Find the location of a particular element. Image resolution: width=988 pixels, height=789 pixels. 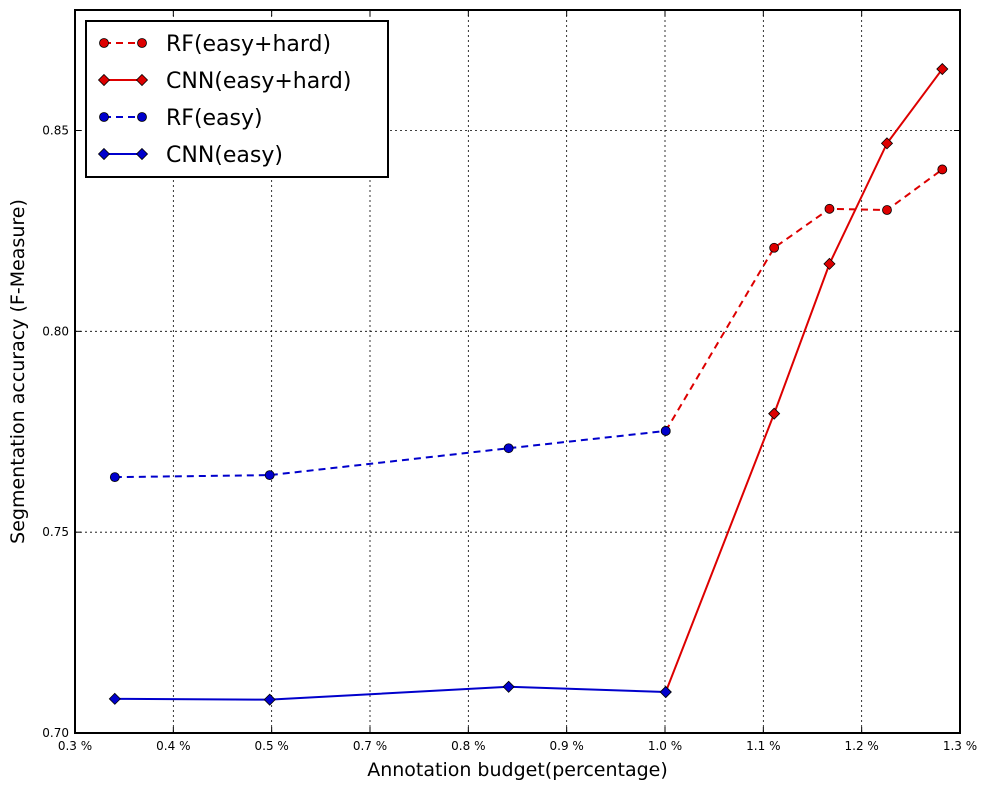

legend-entry: RF(easy) is located at coordinates (181, 118).